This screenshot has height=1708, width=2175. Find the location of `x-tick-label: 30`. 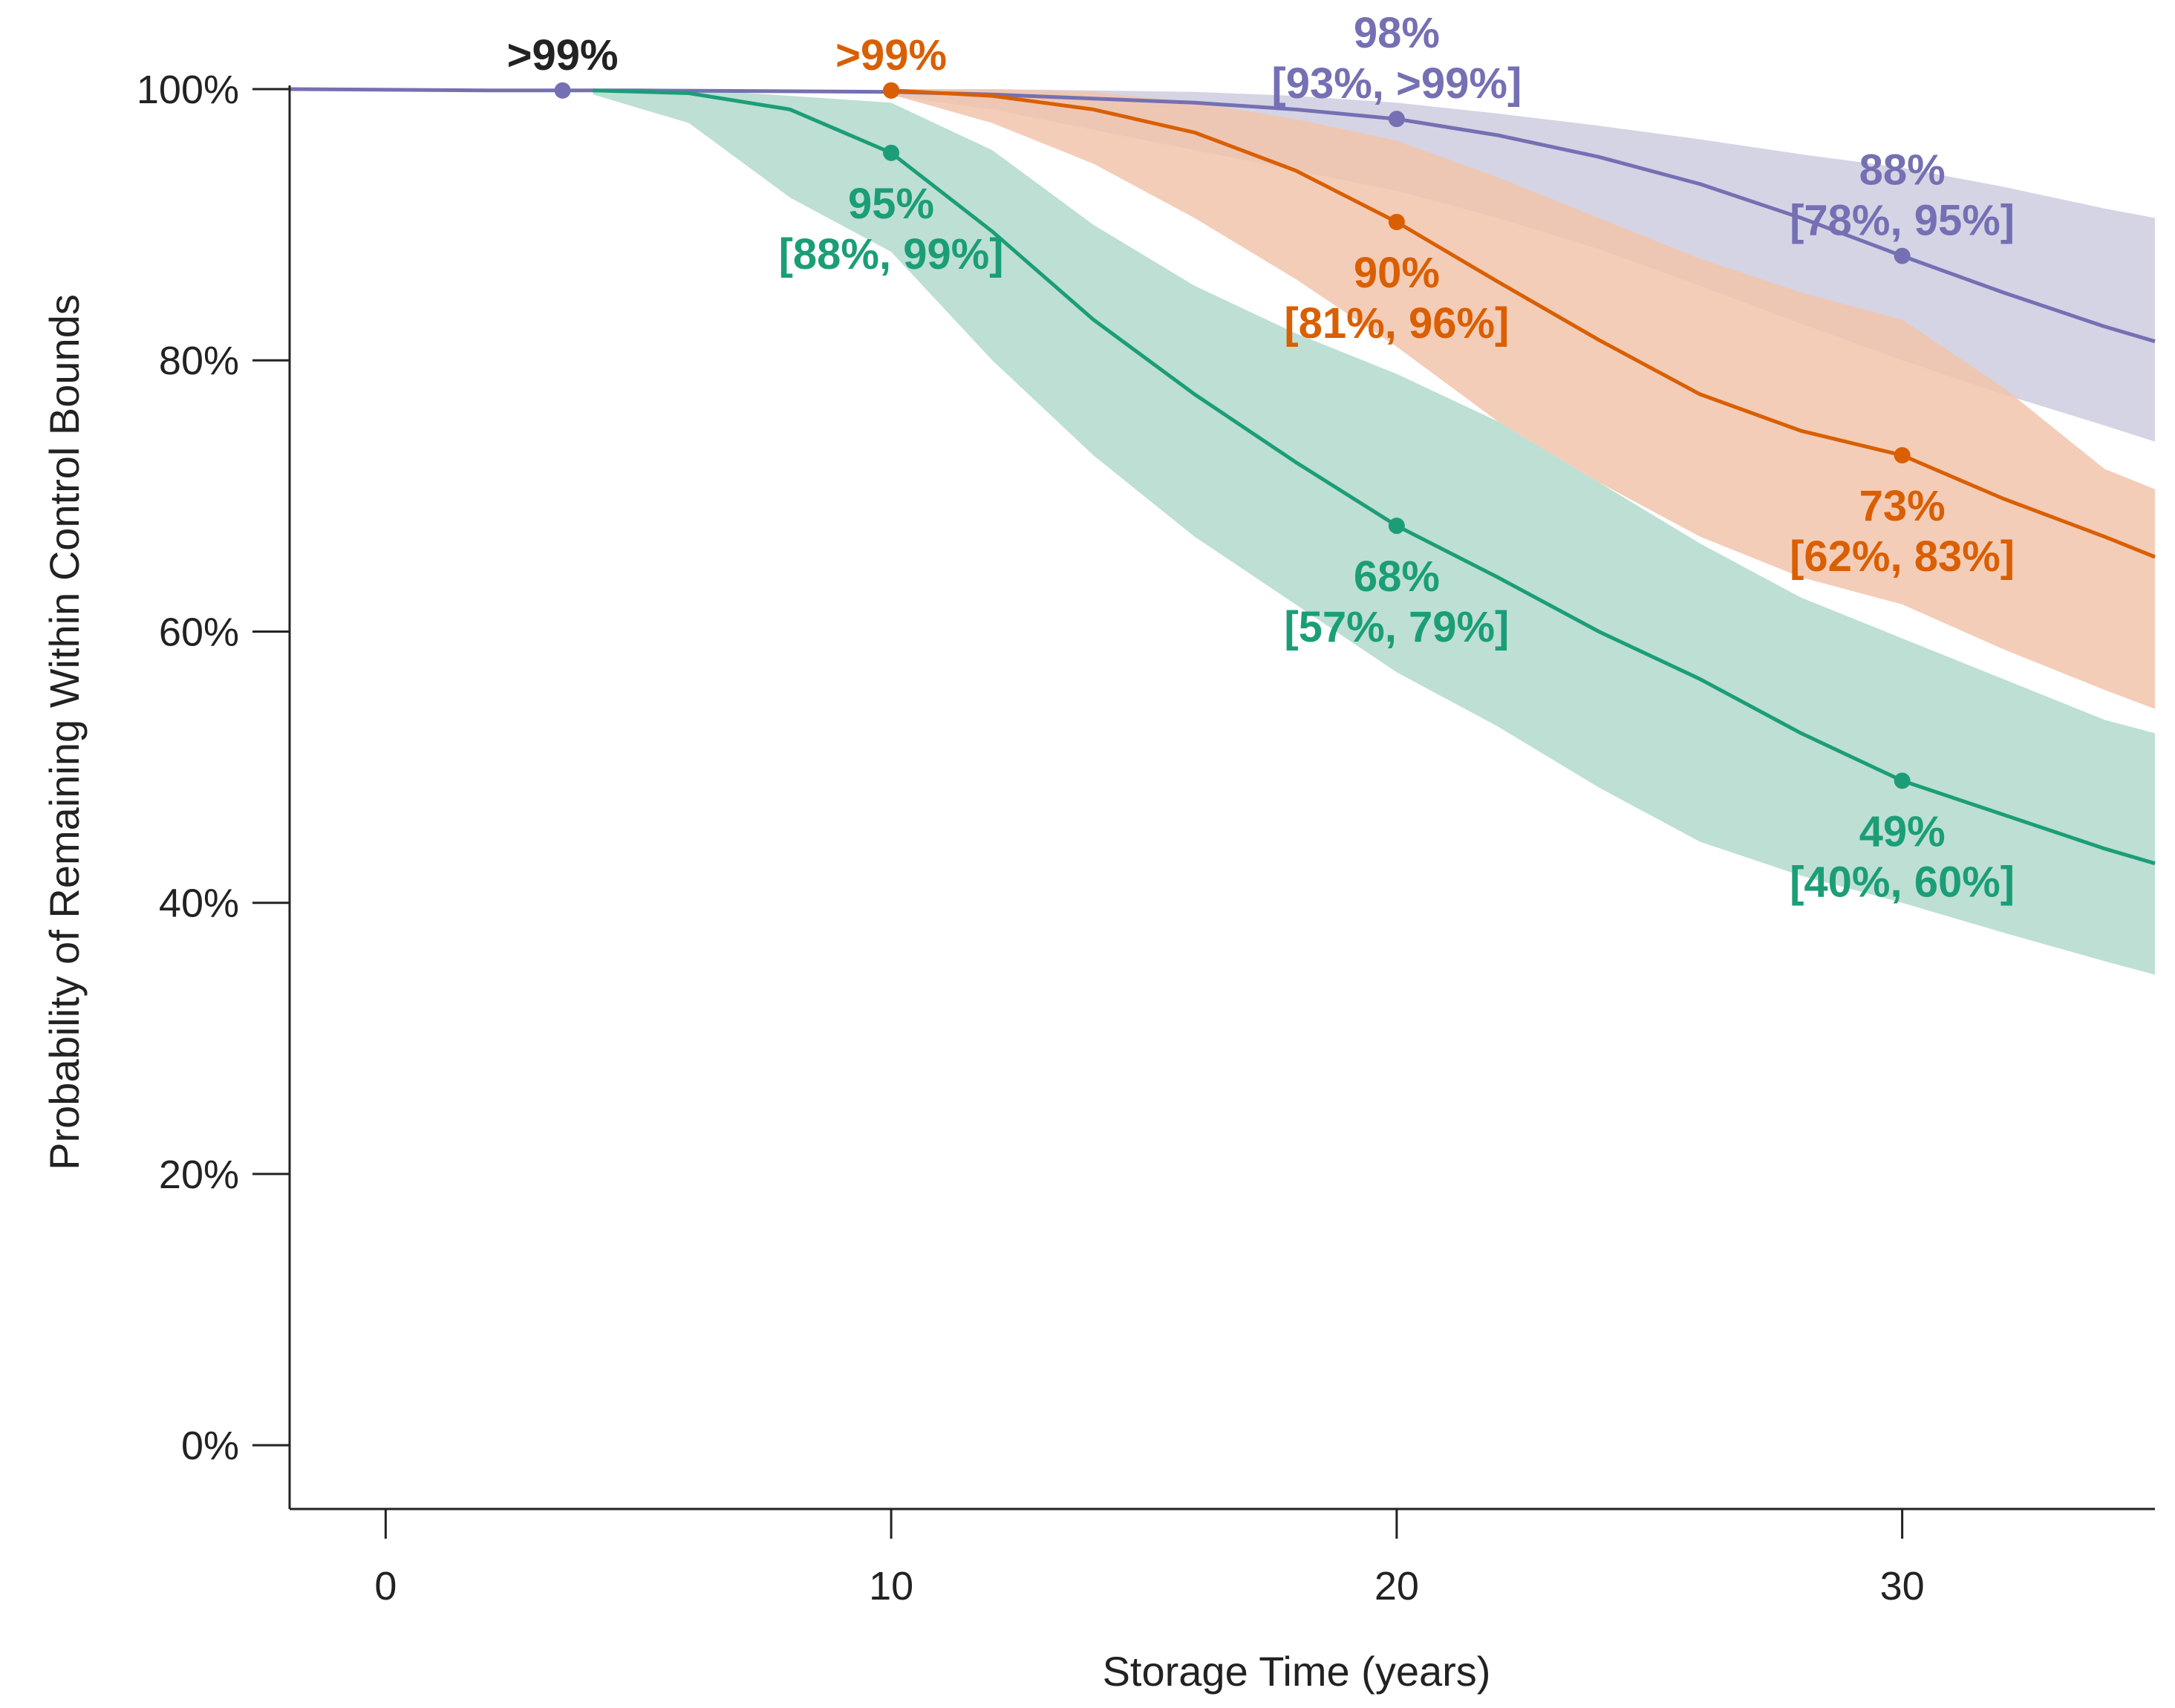

x-tick-label: 30 is located at coordinates (1902, 1586).